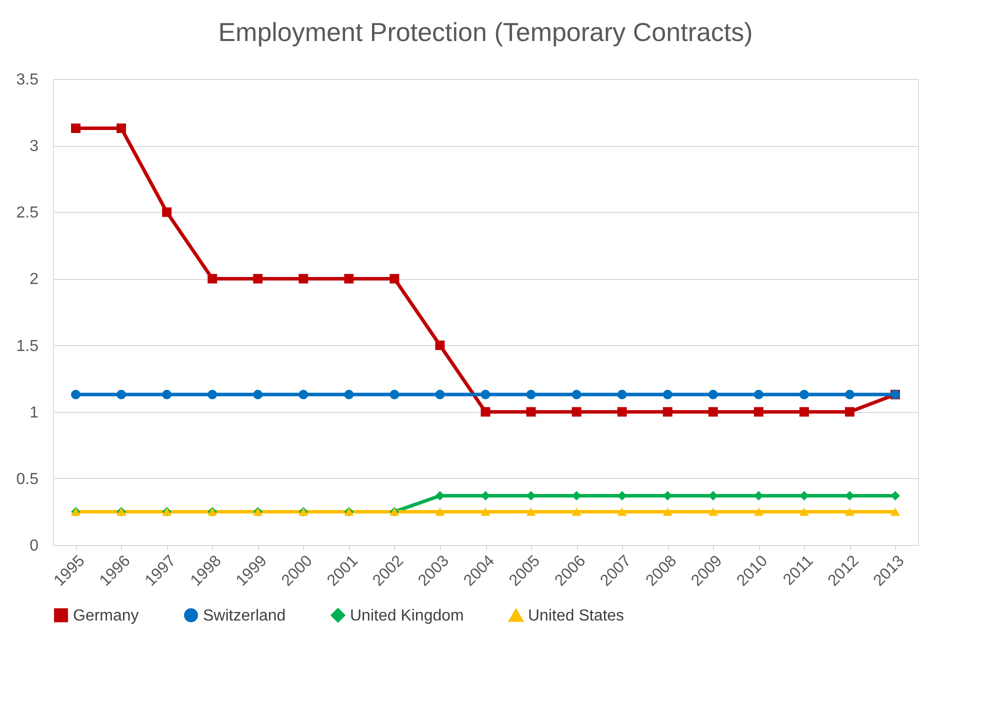 This screenshot has height=704, width=985. What do you see at coordinates (34, 279) in the screenshot?
I see `y-tick-label: 2` at bounding box center [34, 279].